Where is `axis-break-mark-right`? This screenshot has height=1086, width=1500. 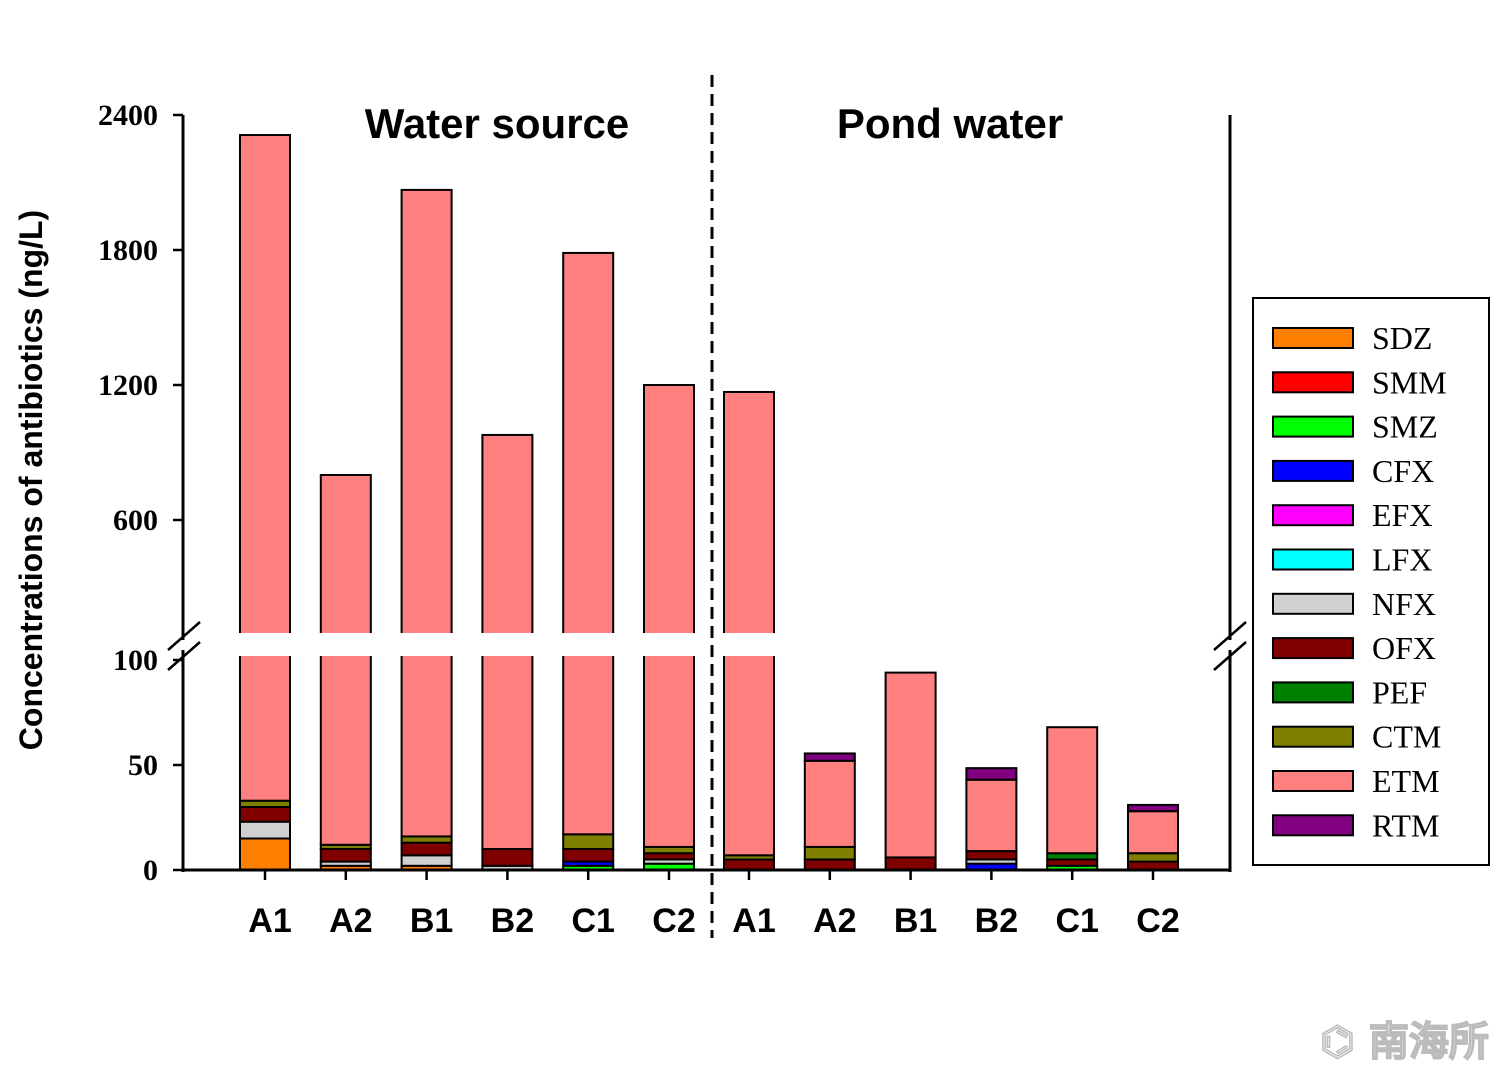
axis-break-mark-right is located at coordinates (1230, 646).